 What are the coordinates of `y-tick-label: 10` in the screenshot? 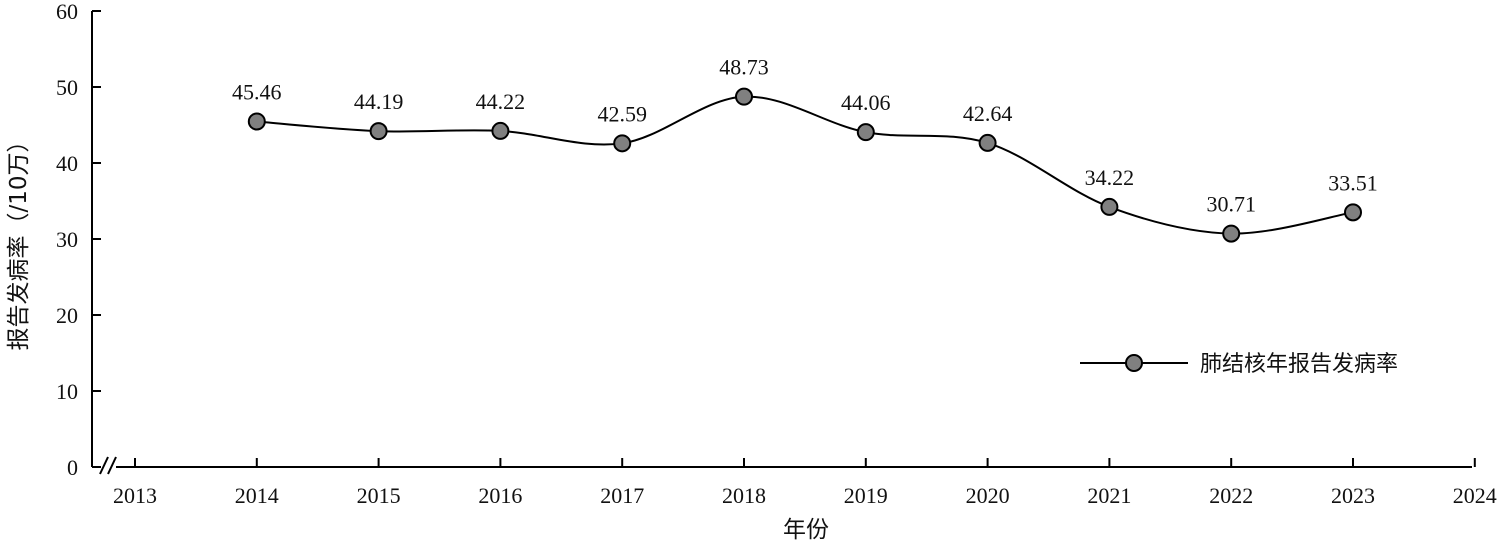 It's located at (67, 391).